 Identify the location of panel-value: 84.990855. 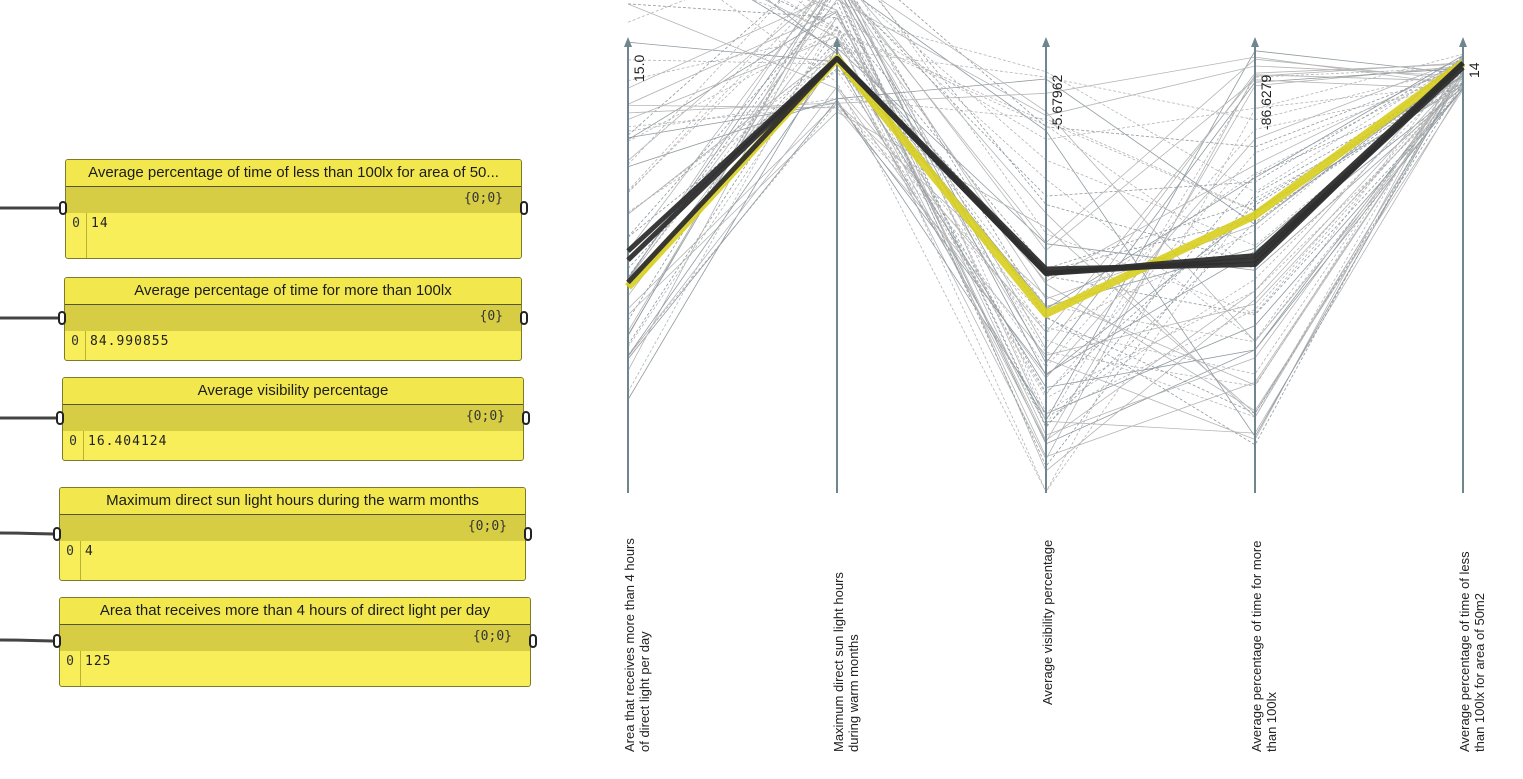
(130, 341).